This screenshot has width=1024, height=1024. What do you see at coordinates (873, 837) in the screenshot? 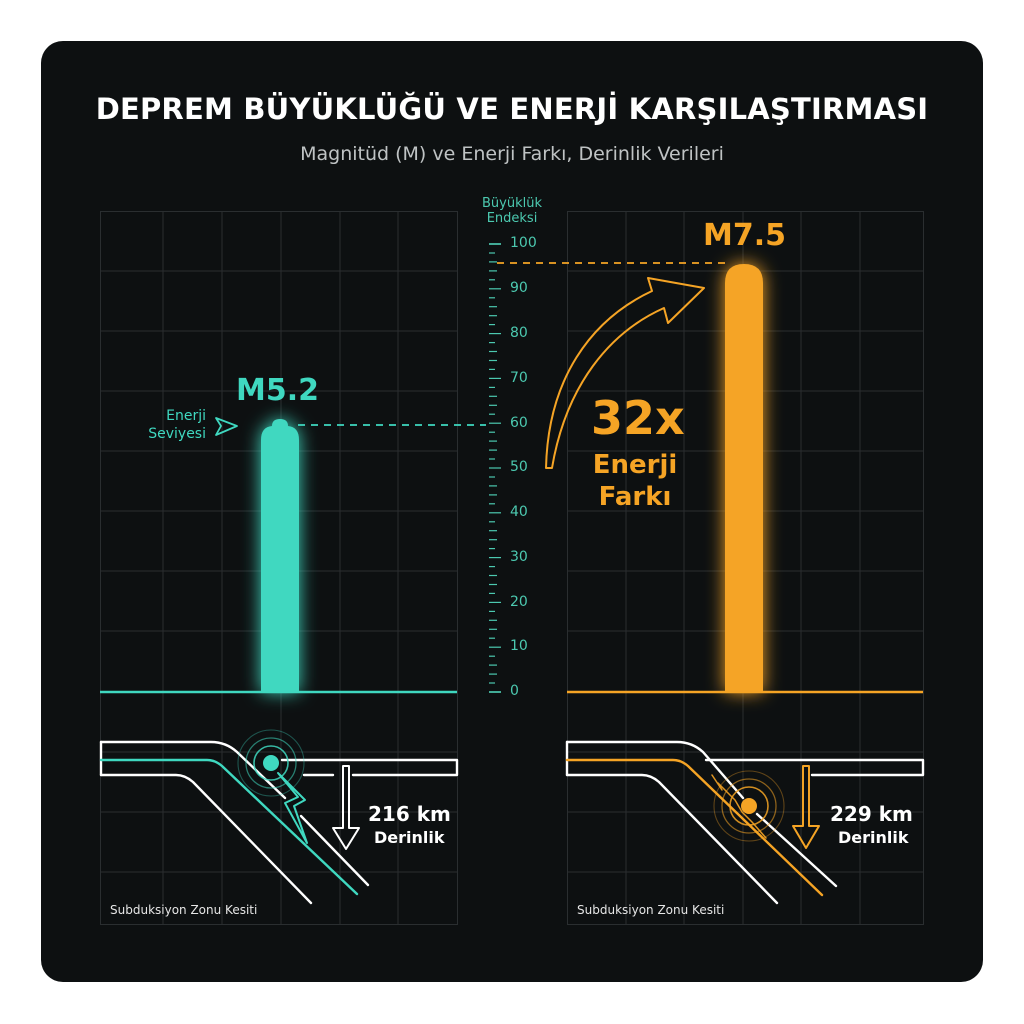
I see `right-depth-label: Derinlik` at bounding box center [873, 837].